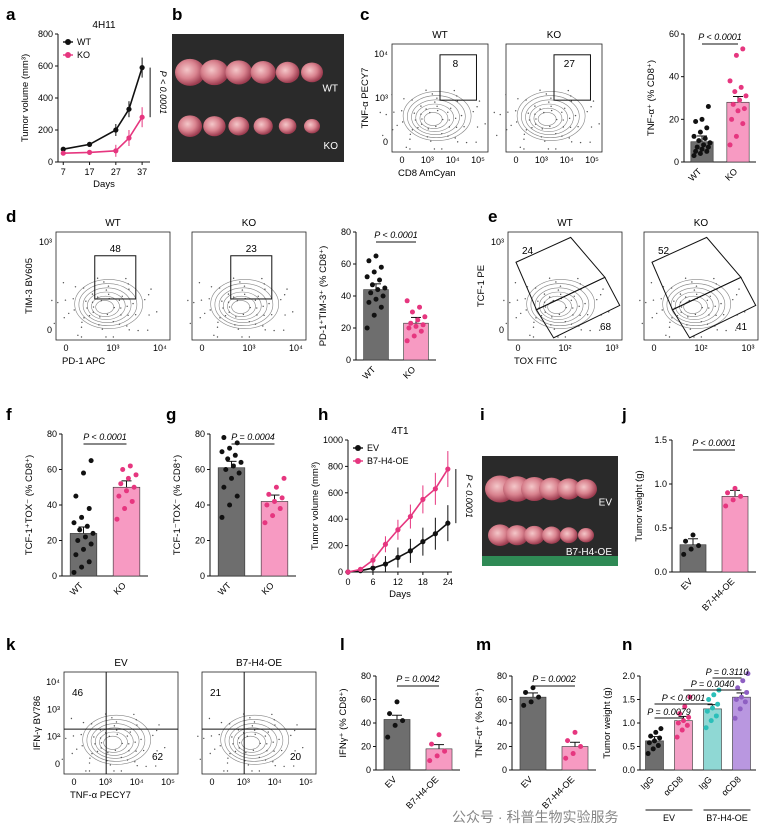  Describe the element at coordinates (249, 223) in the screenshot. I see `flow-plot-title: KO` at that location.